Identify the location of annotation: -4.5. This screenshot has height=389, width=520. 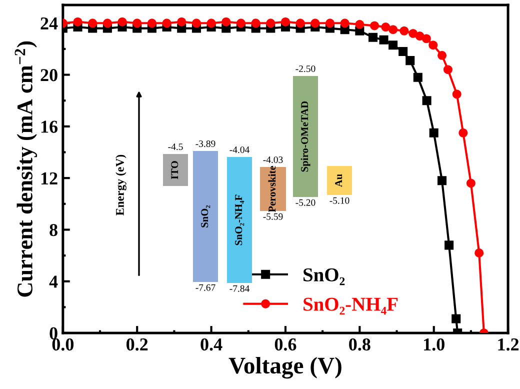
(175, 147).